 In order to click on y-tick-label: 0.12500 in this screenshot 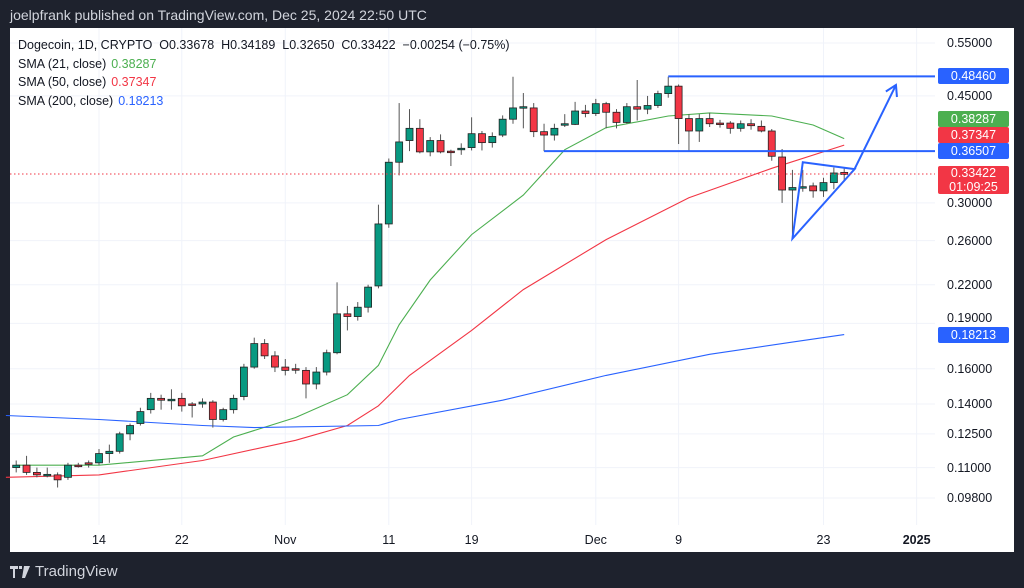, I will do `click(970, 433)`.